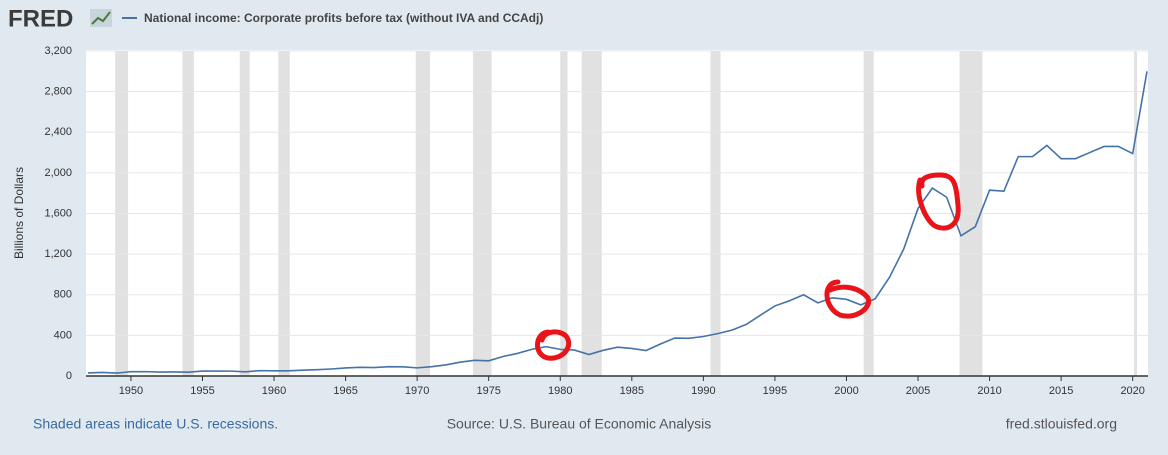  What do you see at coordinates (69, 376) in the screenshot?
I see `y-tick-label: 0` at bounding box center [69, 376].